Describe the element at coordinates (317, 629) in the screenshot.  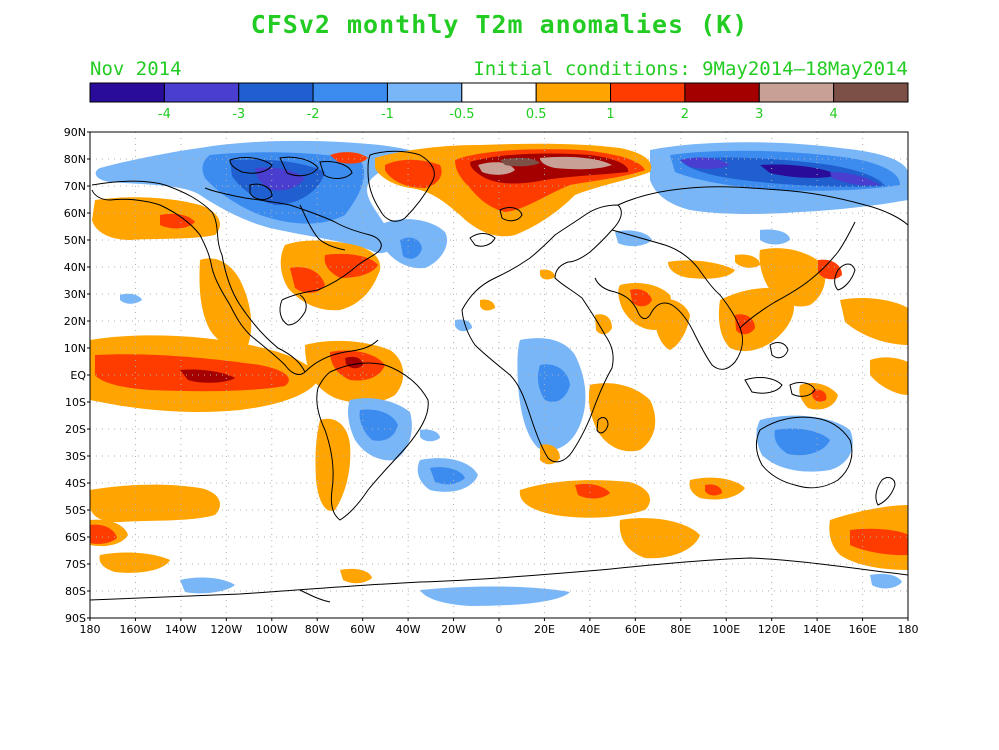
I see `longitude-tick-label: 80W` at that location.